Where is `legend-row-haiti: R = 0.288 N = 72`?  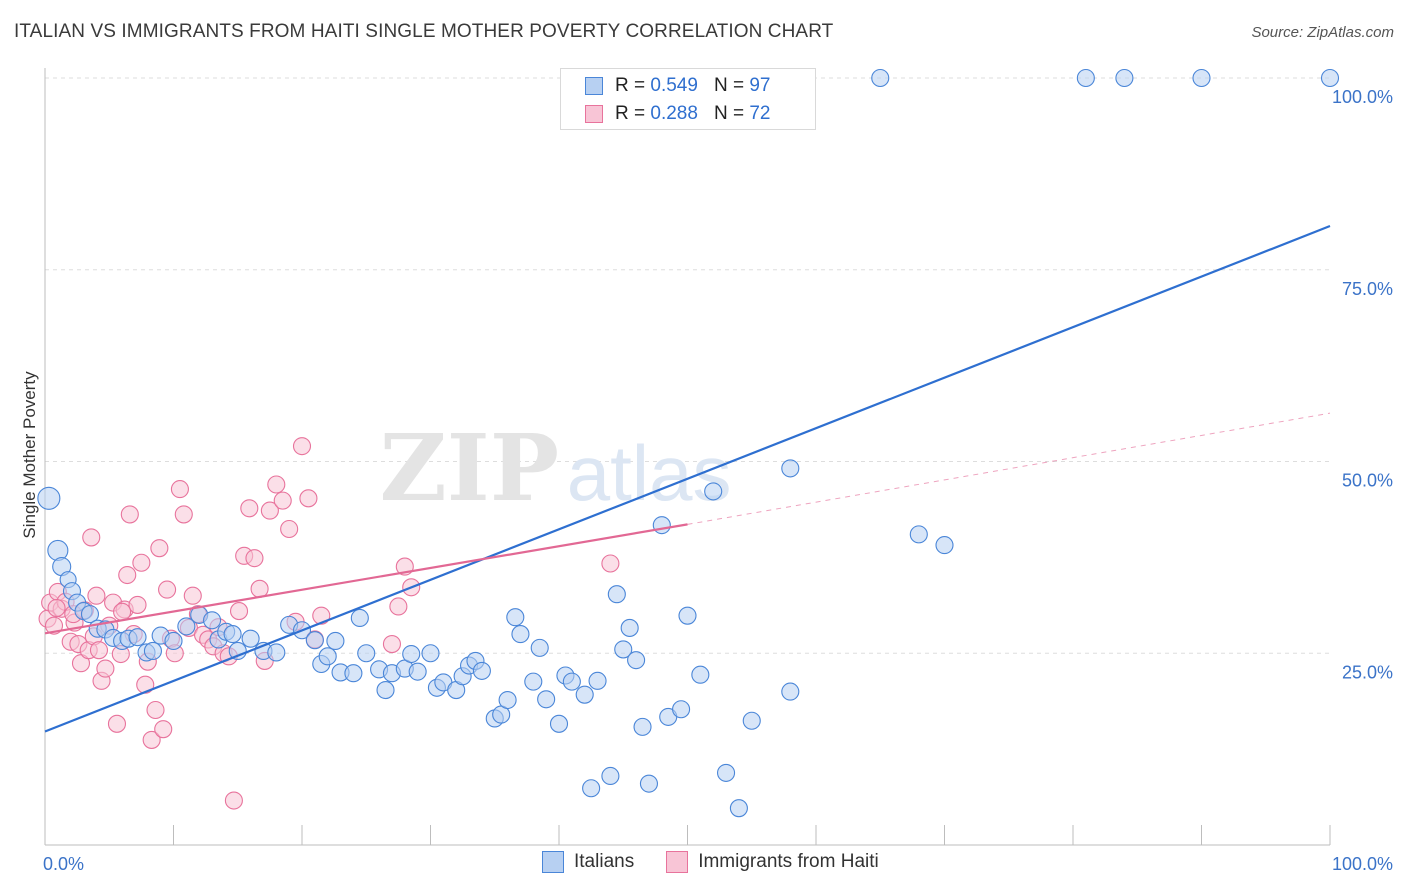
legend-row-haiti: R = 0.288 N = 72 is located at coordinates (677, 114).